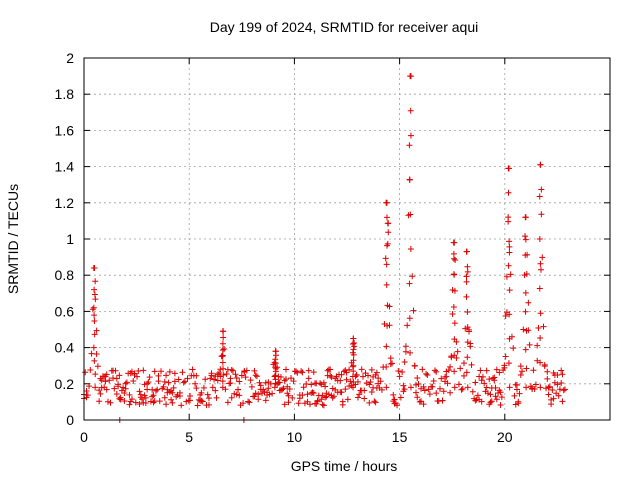 The height and width of the screenshot is (480, 640). I want to click on y-tick-label: 0.8, so click(65, 275).